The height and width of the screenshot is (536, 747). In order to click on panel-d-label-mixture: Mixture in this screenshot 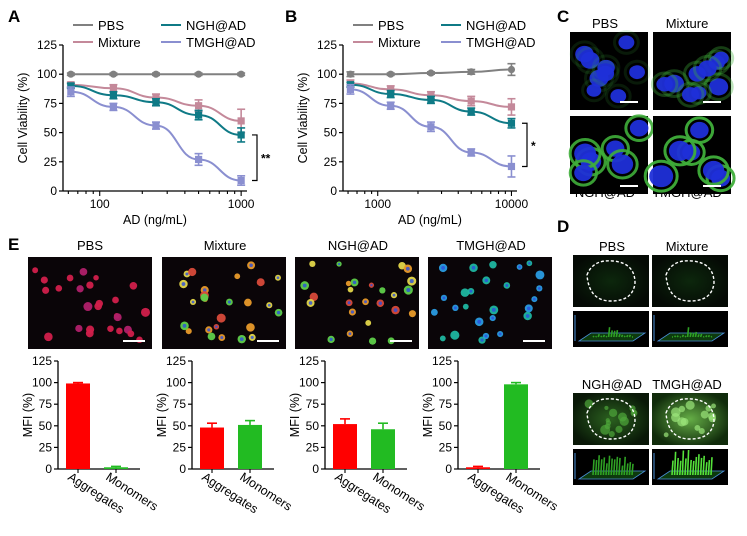, I will do `click(687, 246)`.